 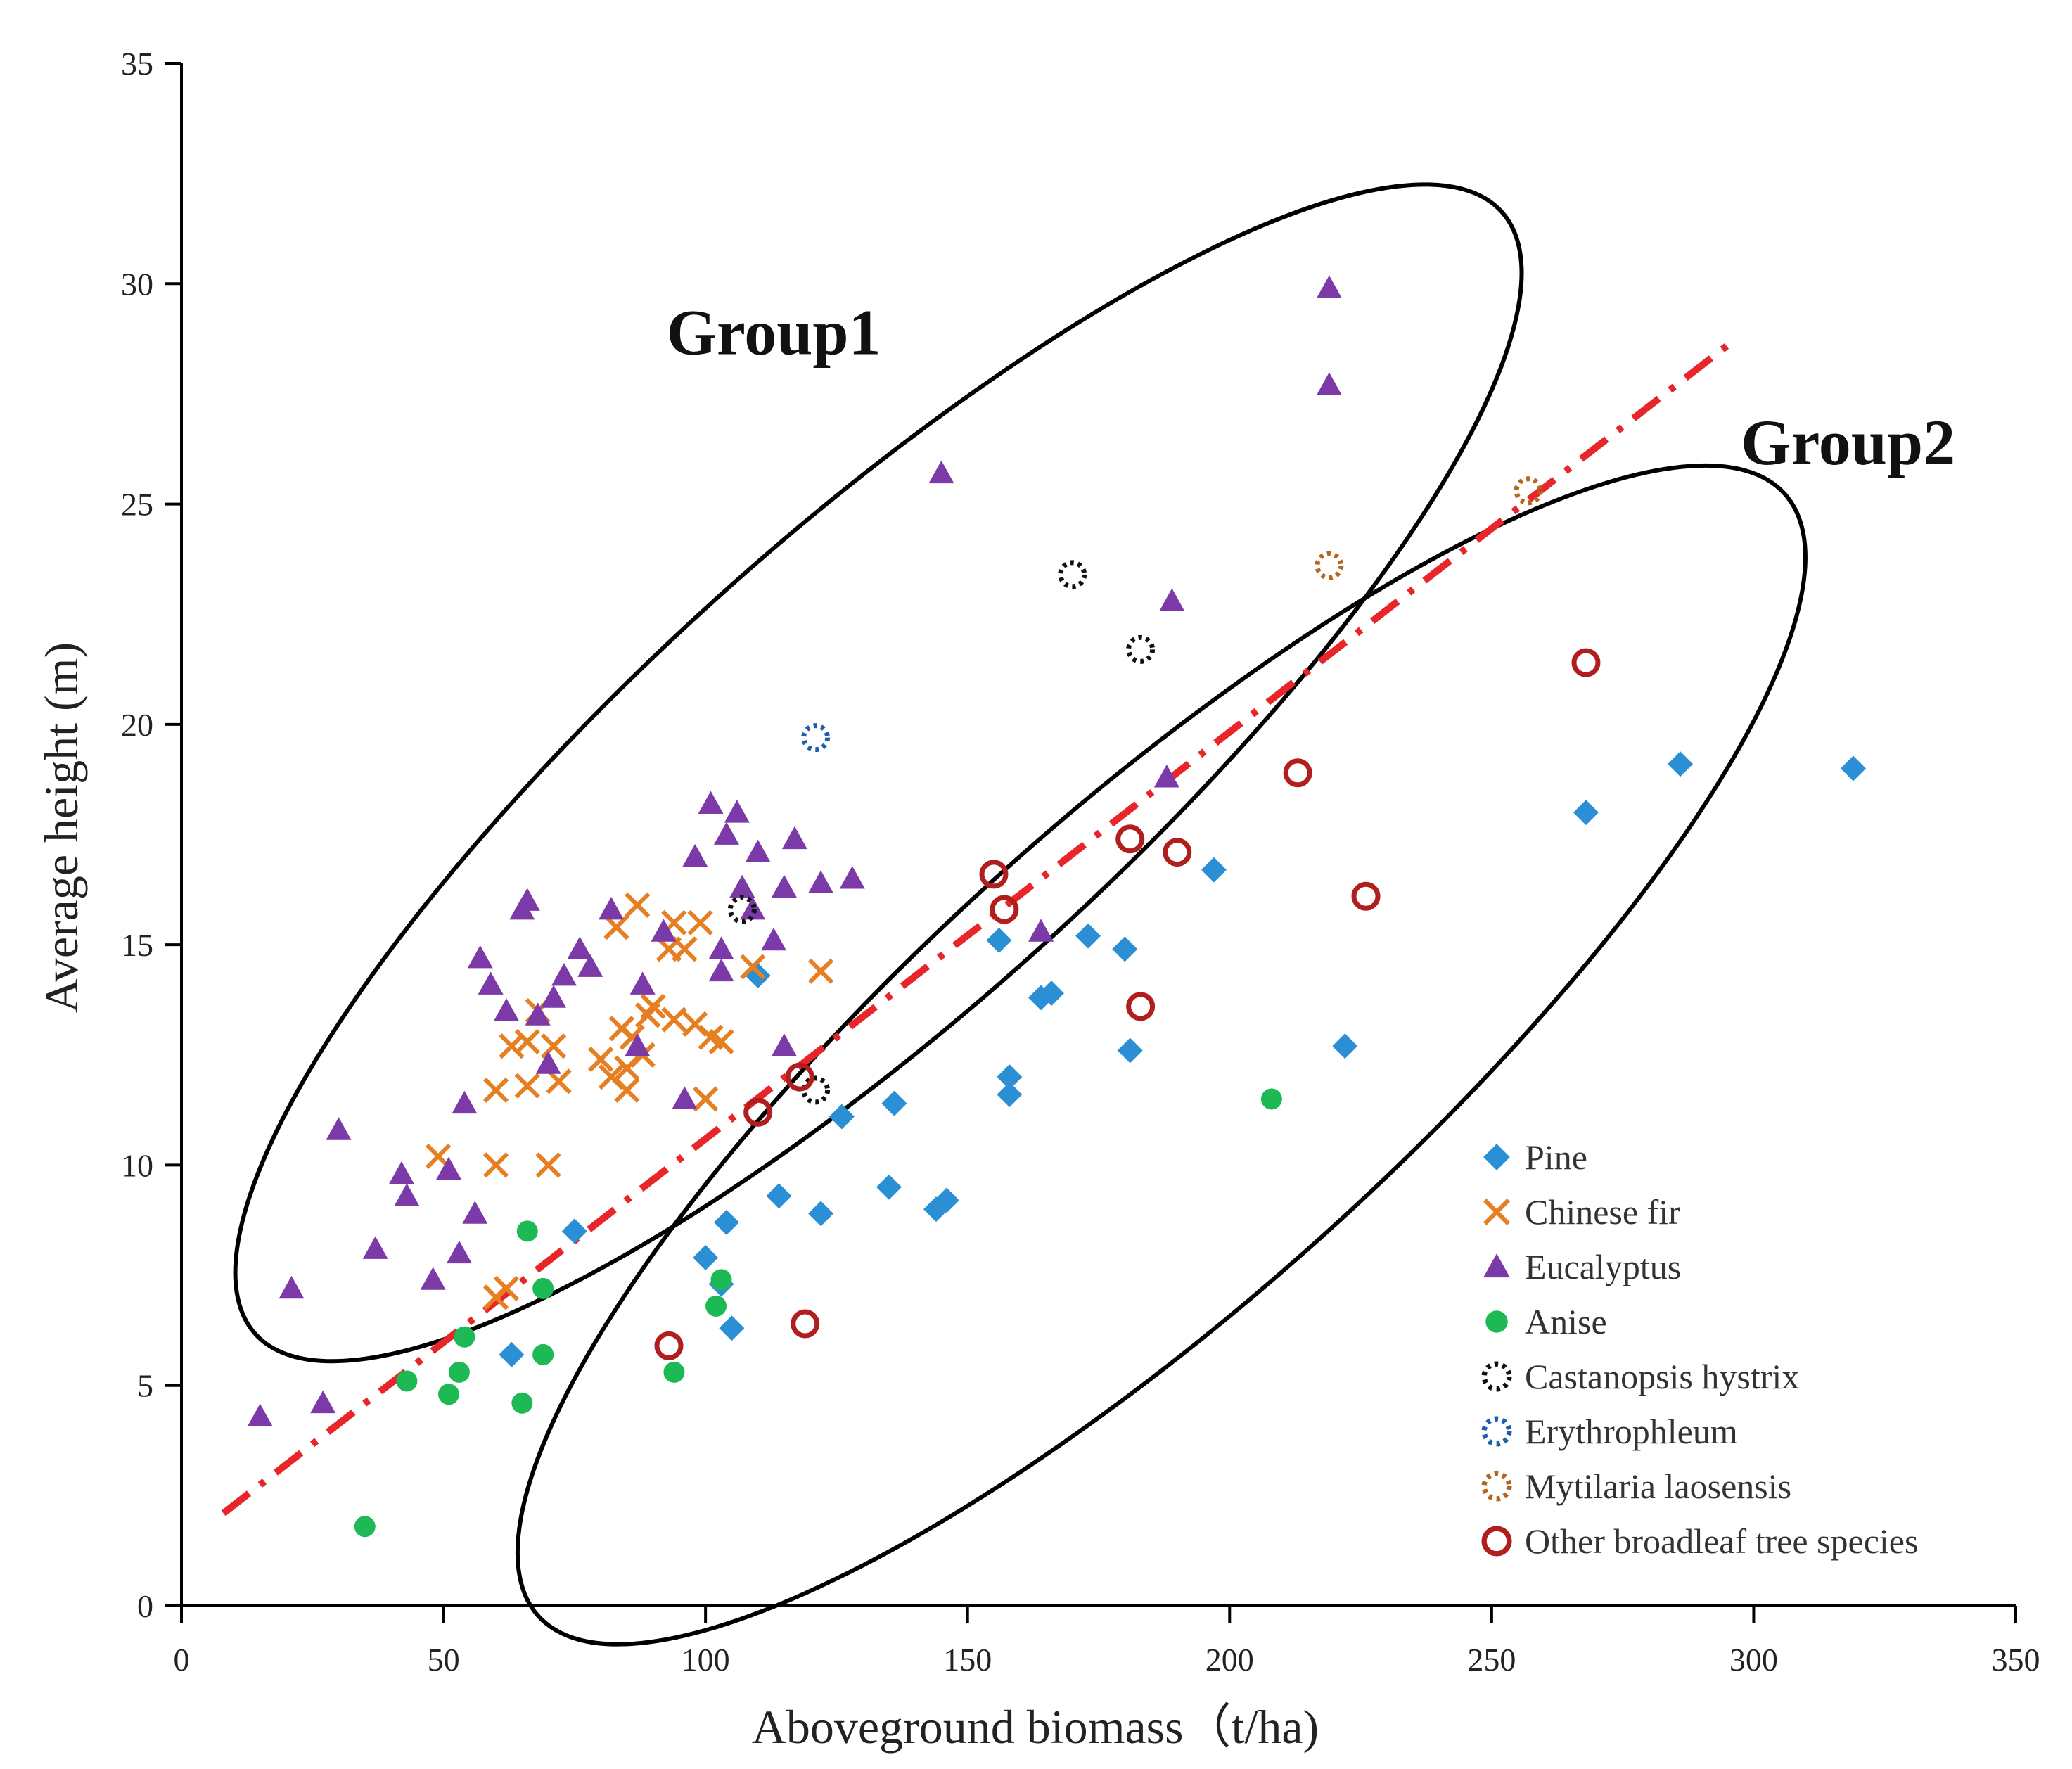 What do you see at coordinates (1753, 1660) in the screenshot?
I see `x-tick-label: 300` at bounding box center [1753, 1660].